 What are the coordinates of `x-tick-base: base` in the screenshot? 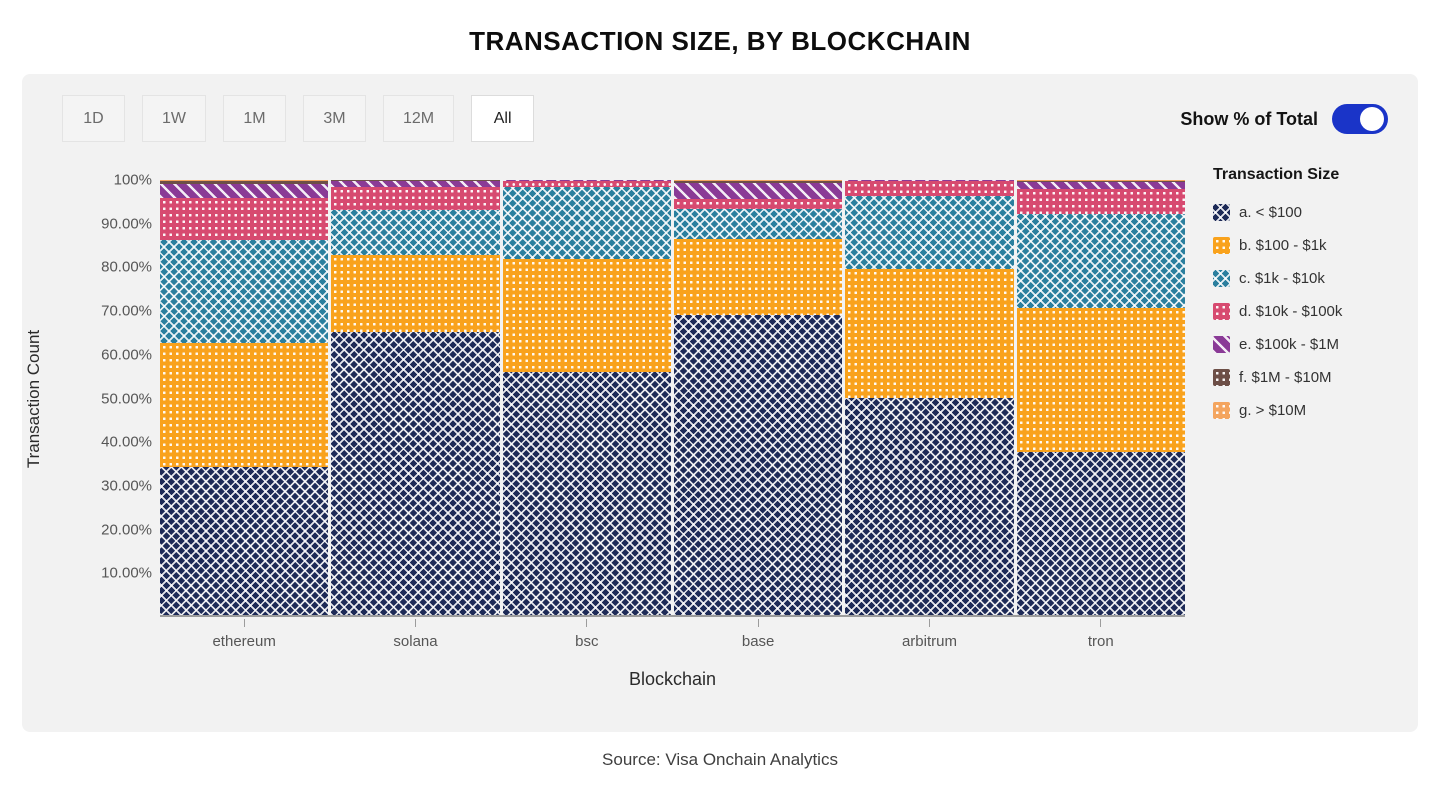 It's located at (758, 634).